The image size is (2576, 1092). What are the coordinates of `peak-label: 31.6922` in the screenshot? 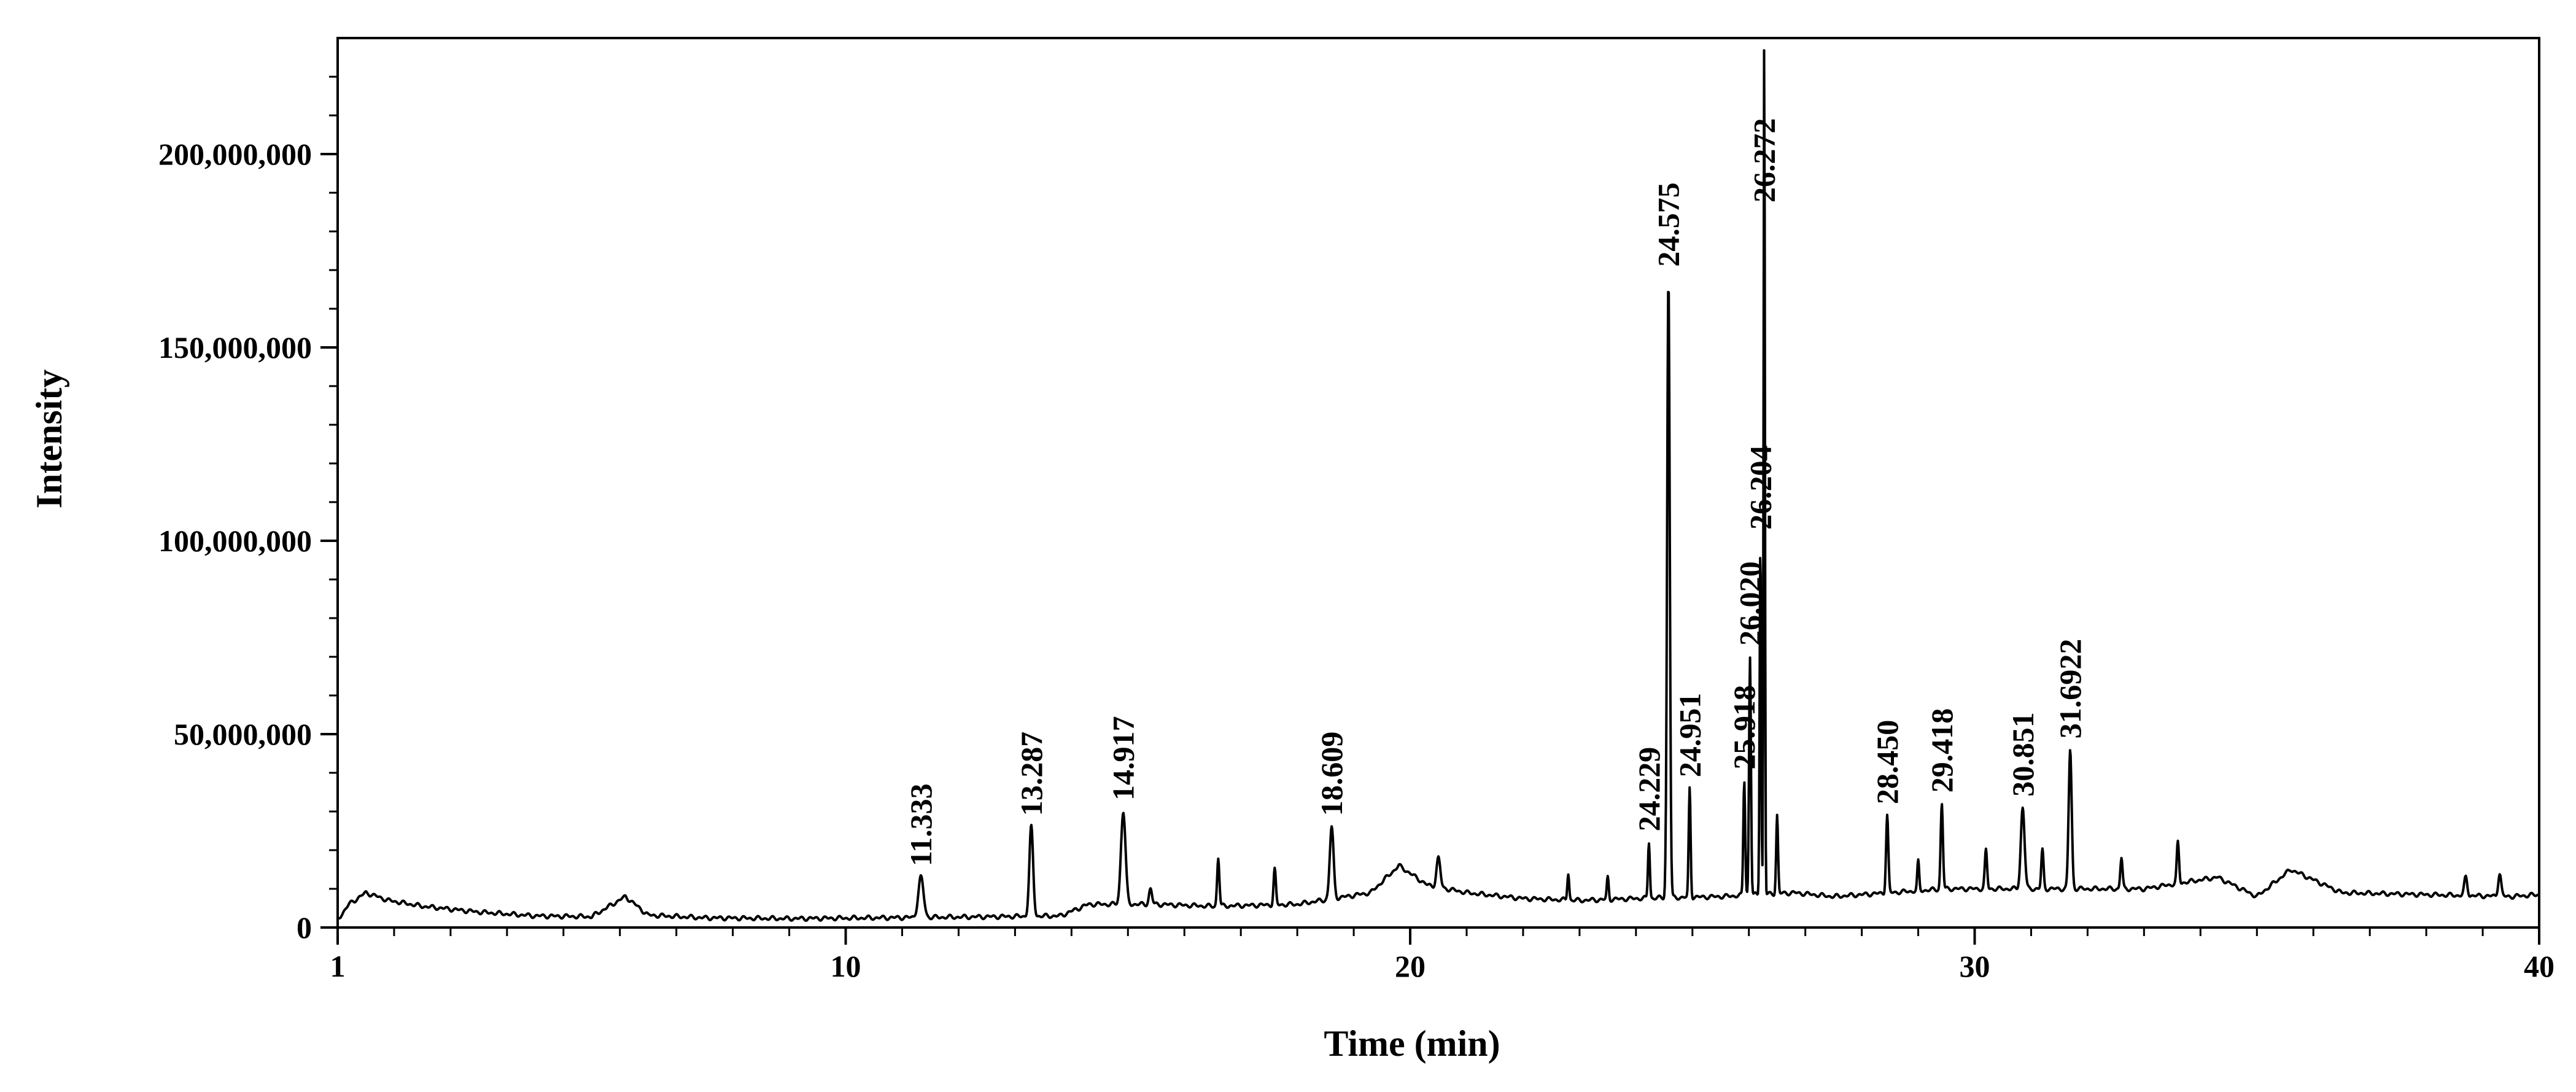 It's located at (2070, 689).